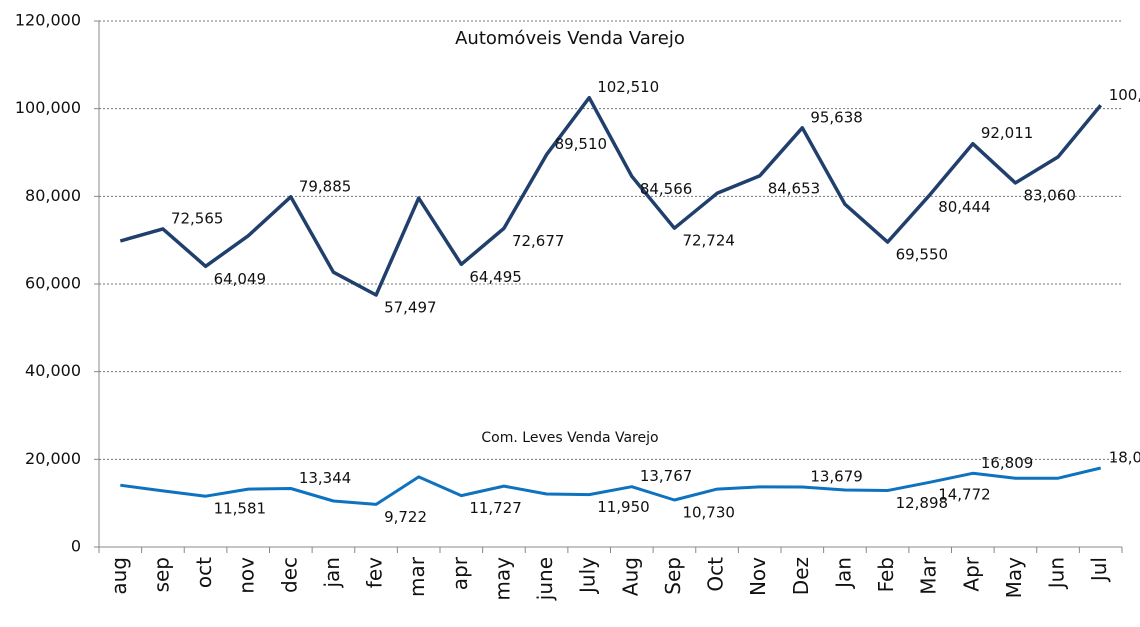 The image size is (1140, 627). Describe the element at coordinates (53, 283) in the screenshot. I see `y-tick-label: 60,000` at that location.